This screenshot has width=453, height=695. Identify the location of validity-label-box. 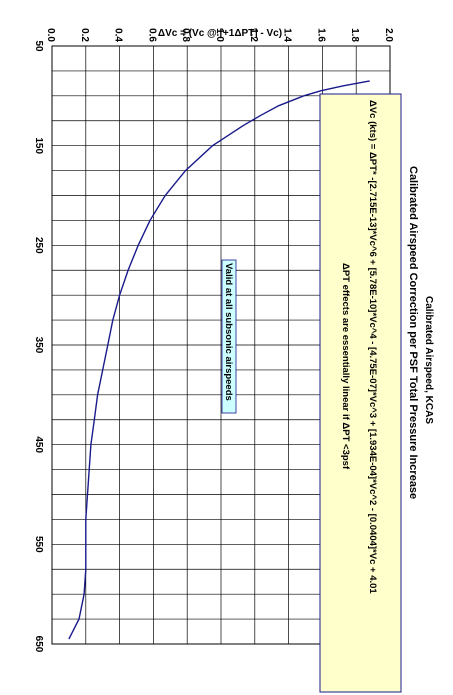
(229, 336).